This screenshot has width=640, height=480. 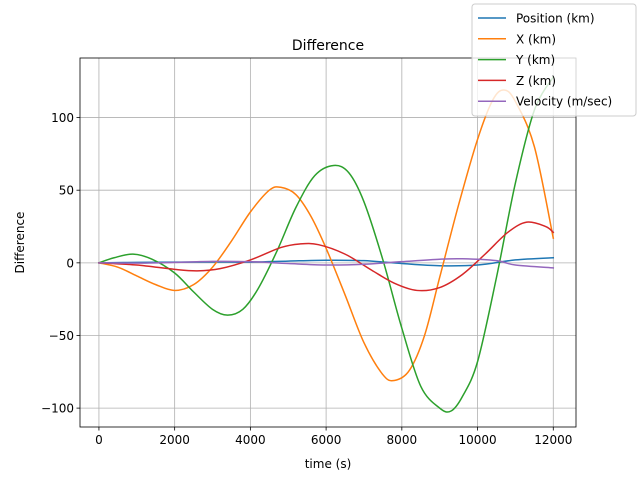 I want to click on x-tick-label: 10000, so click(x=477, y=440).